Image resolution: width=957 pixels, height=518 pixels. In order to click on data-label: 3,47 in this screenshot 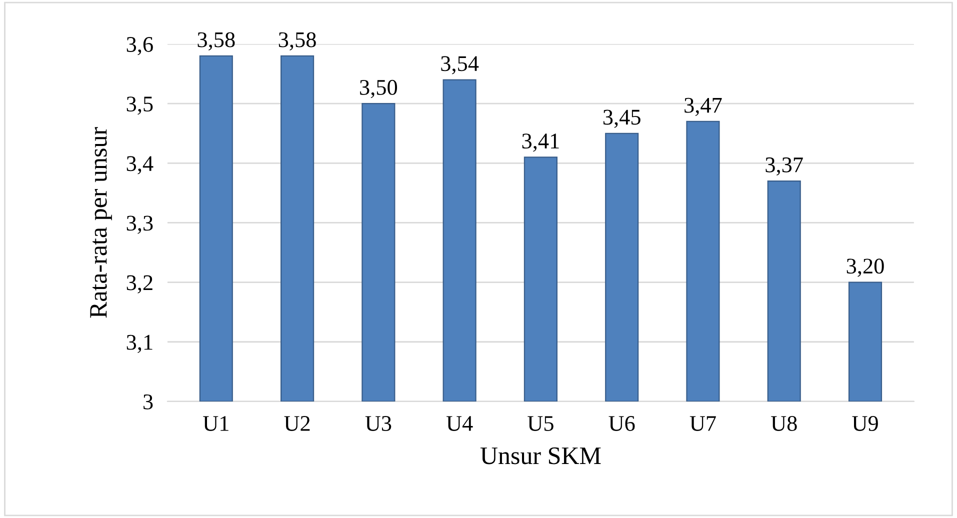, I will do `click(703, 107)`.